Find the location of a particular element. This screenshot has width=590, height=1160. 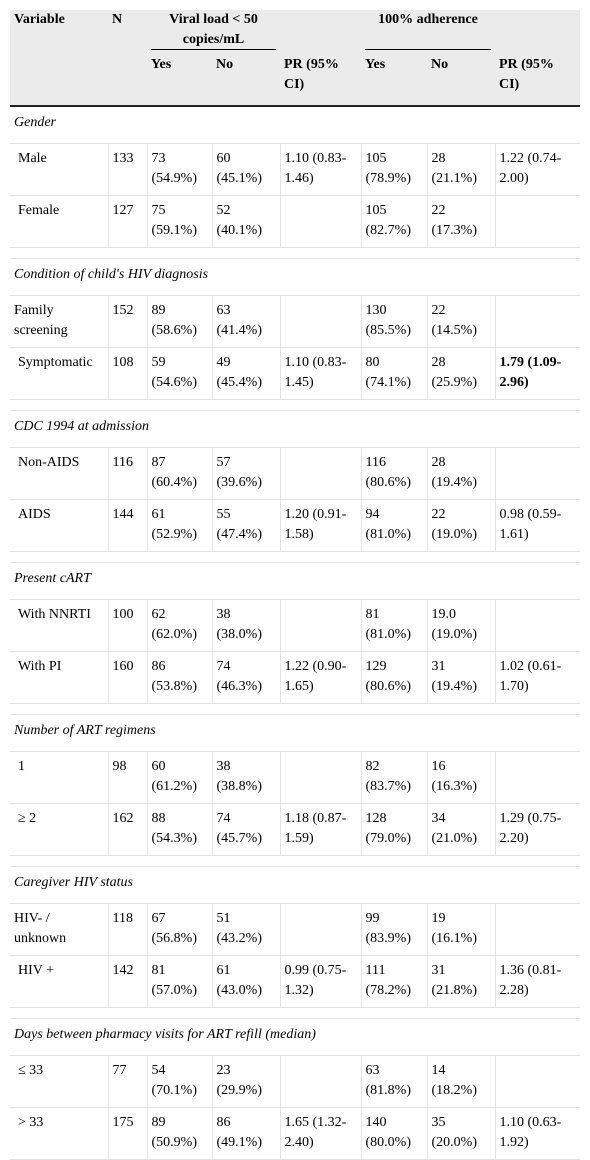

ad-yes-cell: 130 (85.5%) is located at coordinates (394, 321).